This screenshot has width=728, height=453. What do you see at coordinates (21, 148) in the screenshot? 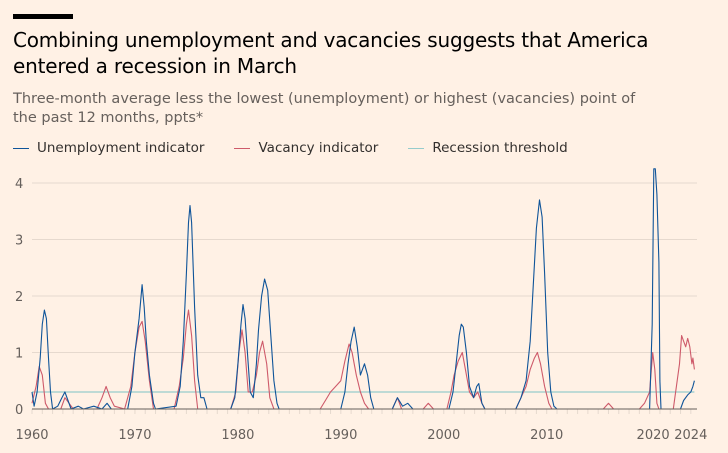
I see `legend-swatch-unemployment` at bounding box center [21, 148].